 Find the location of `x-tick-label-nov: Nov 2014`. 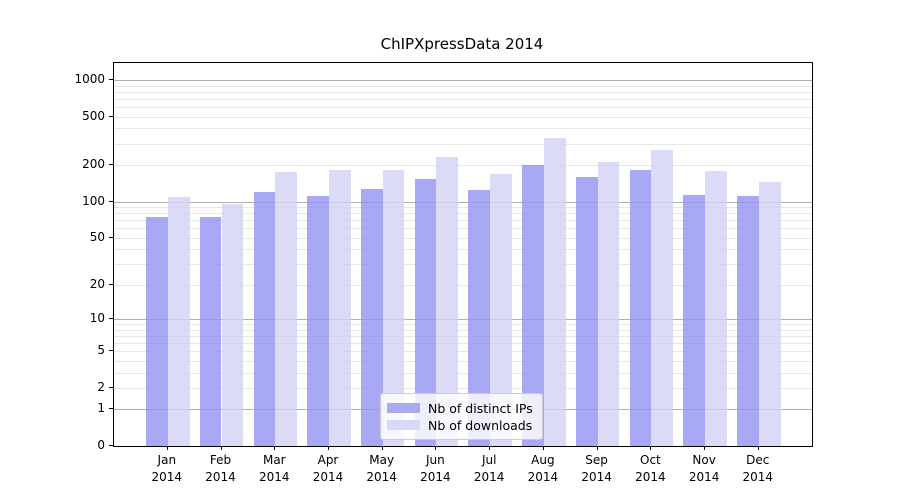

x-tick-label-nov: Nov 2014 is located at coordinates (704, 468).